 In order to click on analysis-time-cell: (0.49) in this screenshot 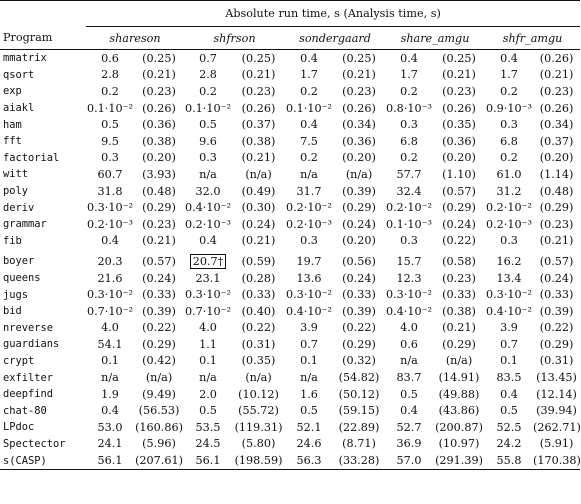, I will do `click(258, 191)`.